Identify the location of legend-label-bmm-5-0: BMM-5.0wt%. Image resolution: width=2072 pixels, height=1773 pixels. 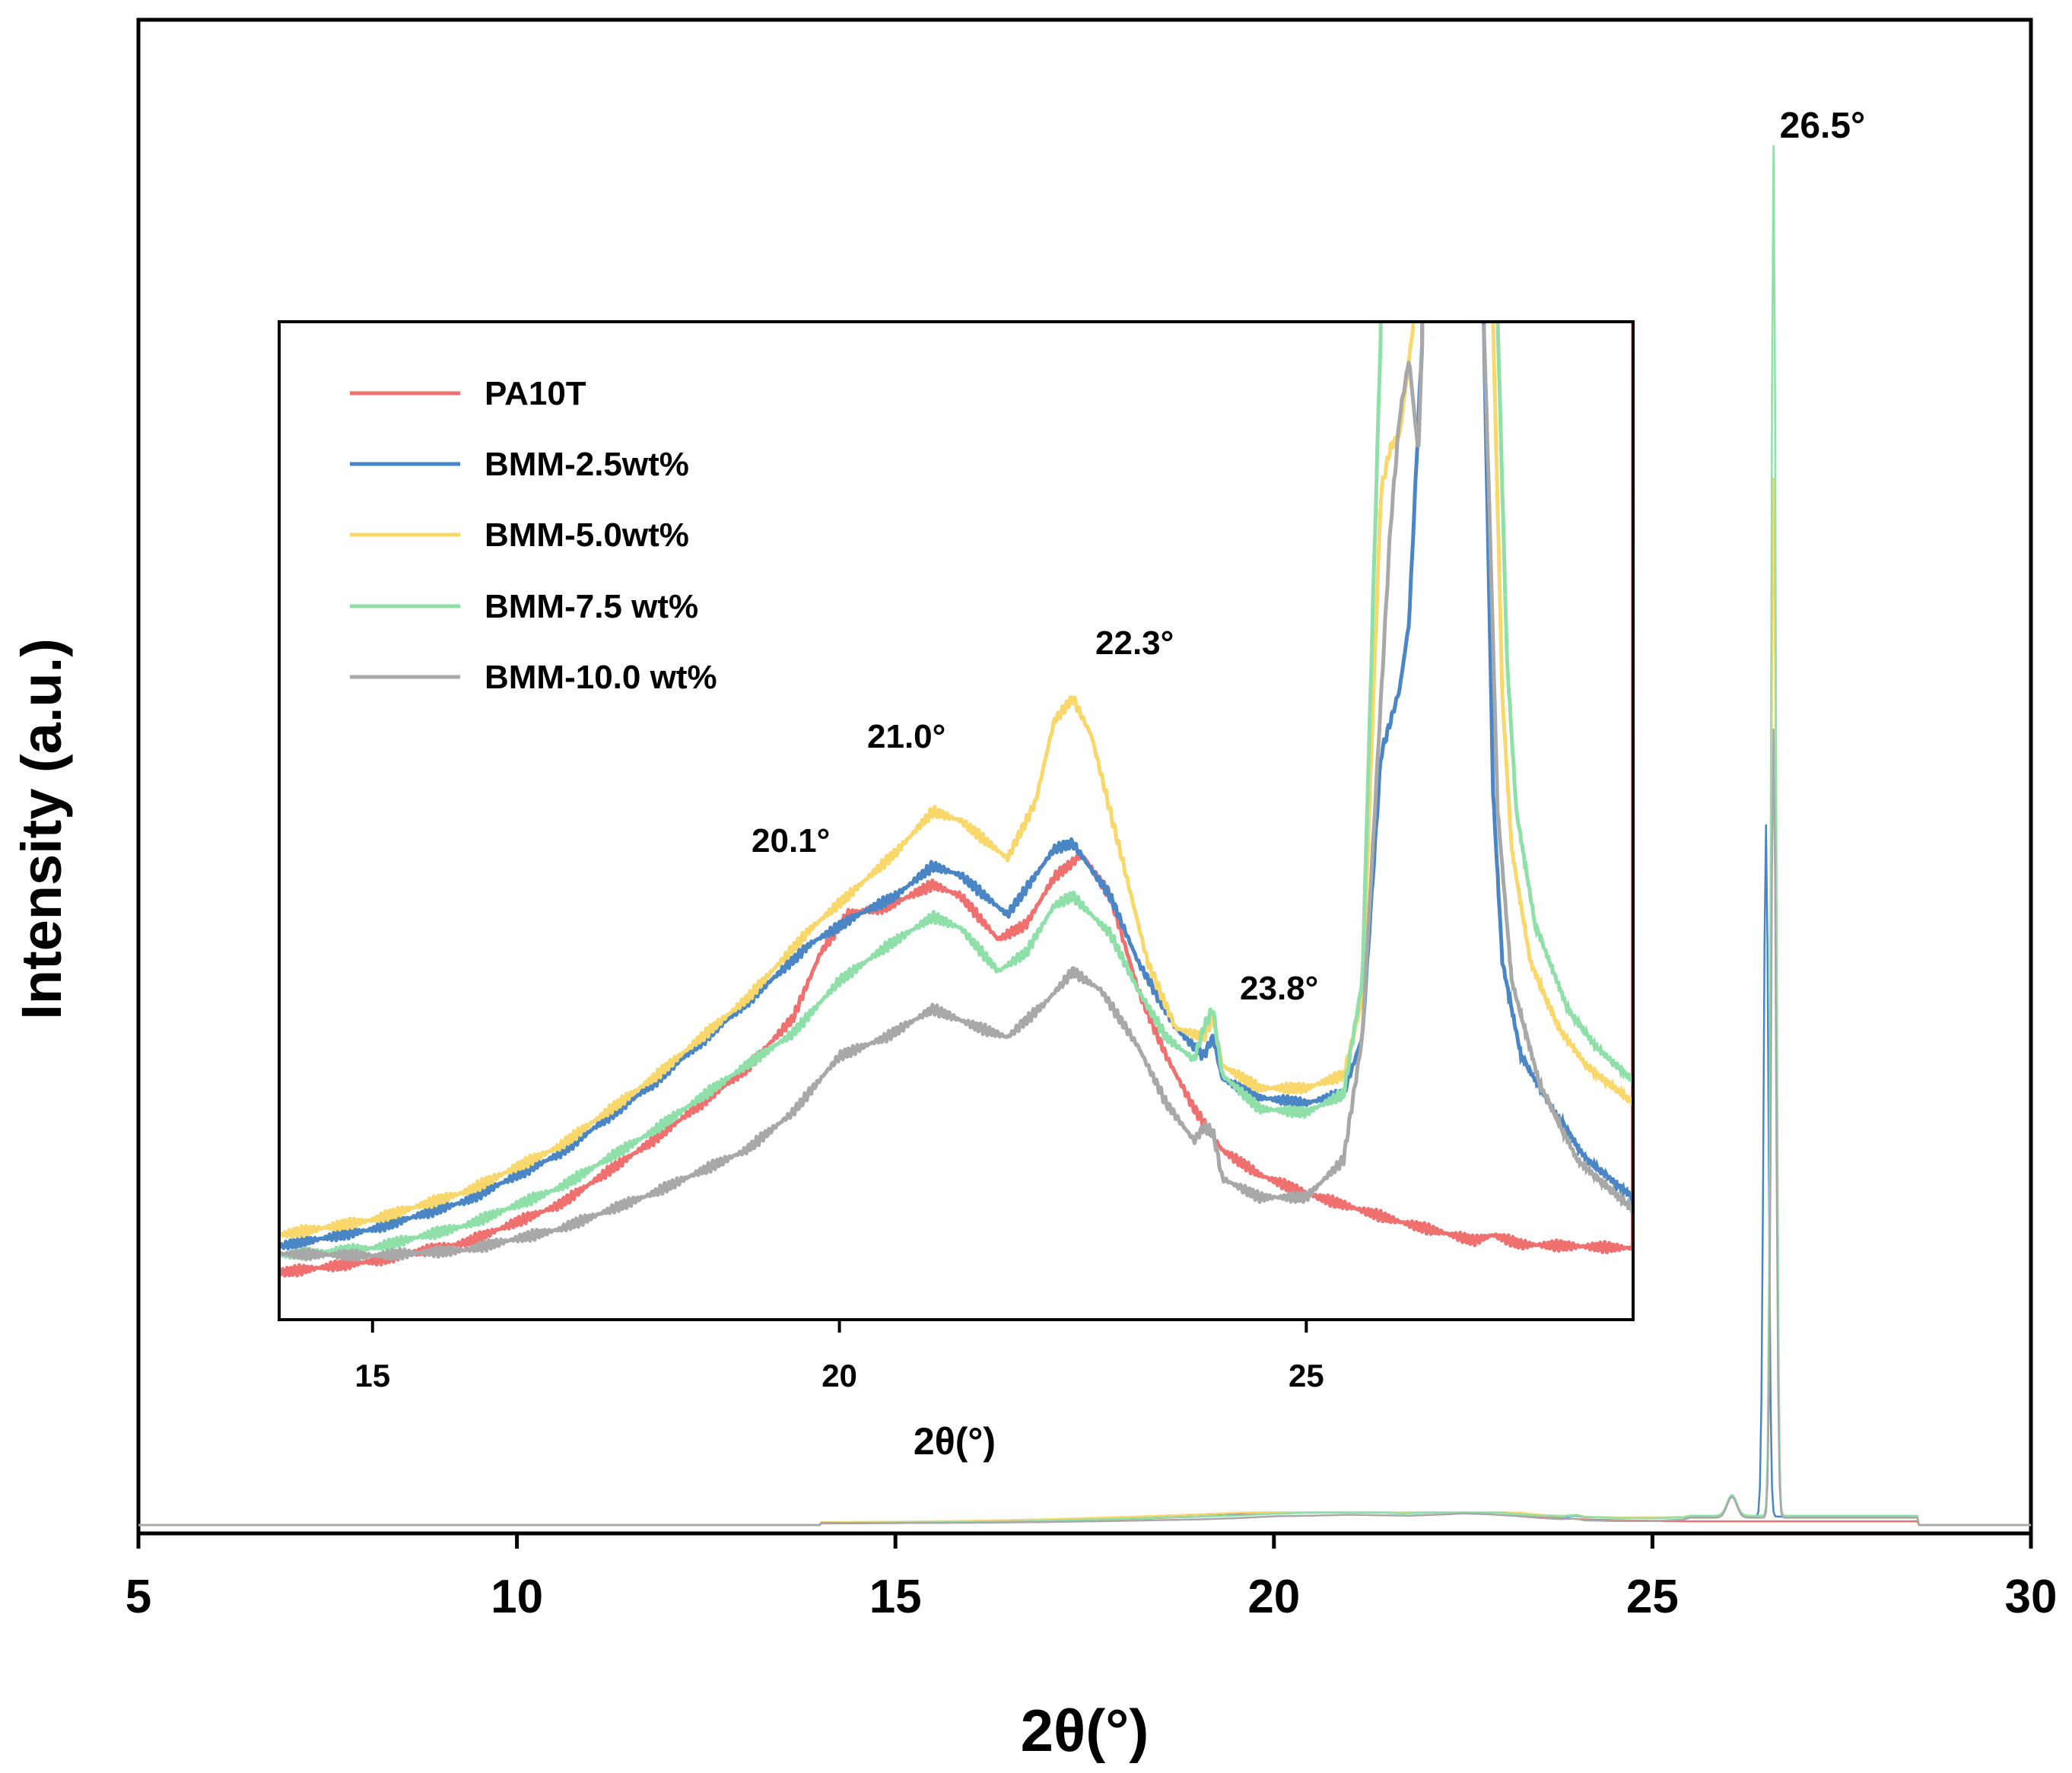
(587, 535).